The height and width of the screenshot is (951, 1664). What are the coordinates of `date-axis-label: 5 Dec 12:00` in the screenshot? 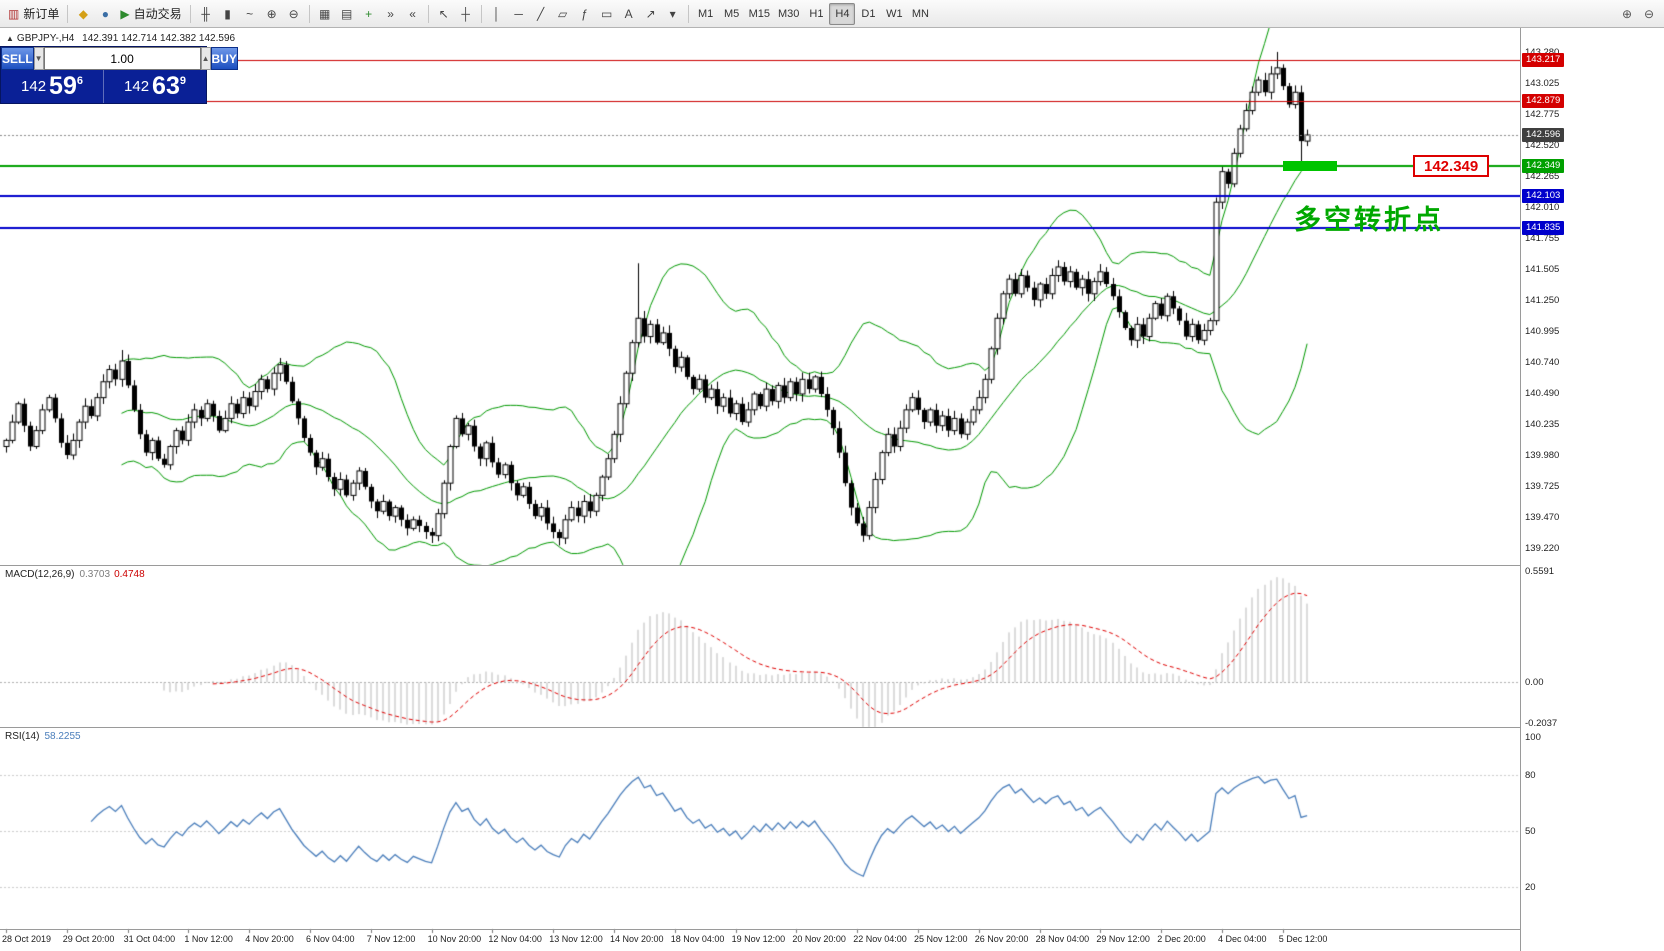 It's located at (1303, 939).